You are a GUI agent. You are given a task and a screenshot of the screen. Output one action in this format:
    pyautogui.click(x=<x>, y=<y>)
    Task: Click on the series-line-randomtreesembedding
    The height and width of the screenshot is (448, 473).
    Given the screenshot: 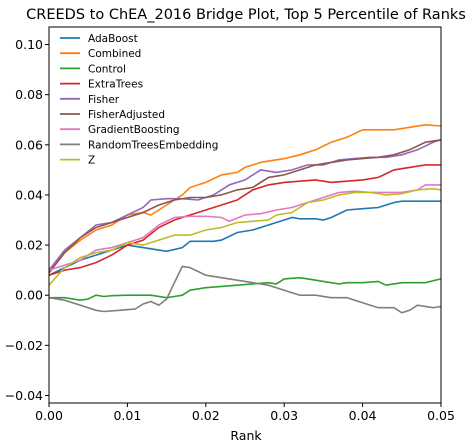 What is the action you would take?
    pyautogui.click(x=245, y=289)
    